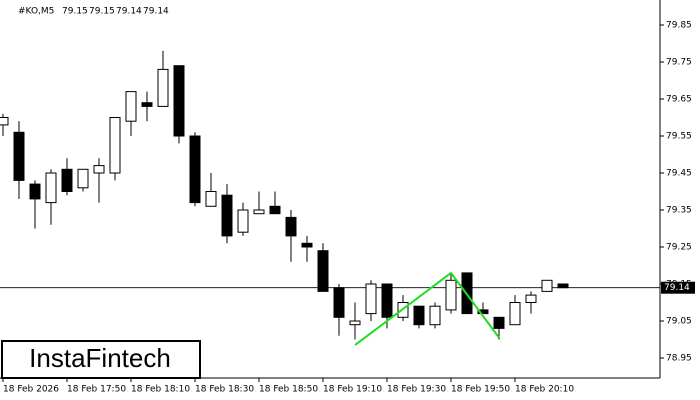 Image resolution: width=700 pixels, height=400 pixels. I want to click on last-price-box, so click(678, 287).